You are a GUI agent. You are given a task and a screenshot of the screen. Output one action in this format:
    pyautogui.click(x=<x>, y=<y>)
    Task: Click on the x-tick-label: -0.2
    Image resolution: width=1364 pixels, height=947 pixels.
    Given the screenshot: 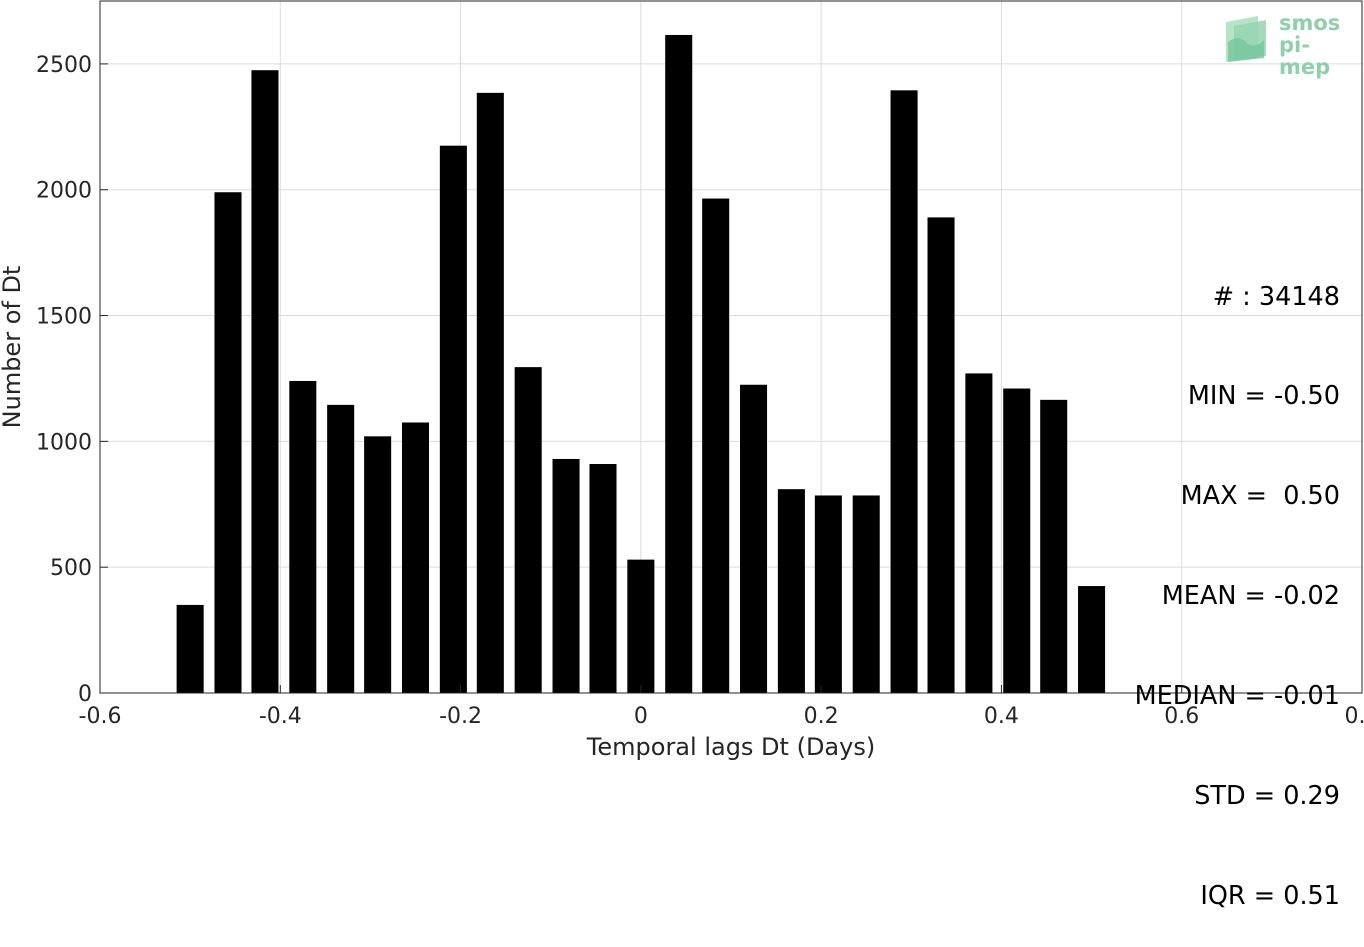 What is the action you would take?
    pyautogui.click(x=460, y=716)
    